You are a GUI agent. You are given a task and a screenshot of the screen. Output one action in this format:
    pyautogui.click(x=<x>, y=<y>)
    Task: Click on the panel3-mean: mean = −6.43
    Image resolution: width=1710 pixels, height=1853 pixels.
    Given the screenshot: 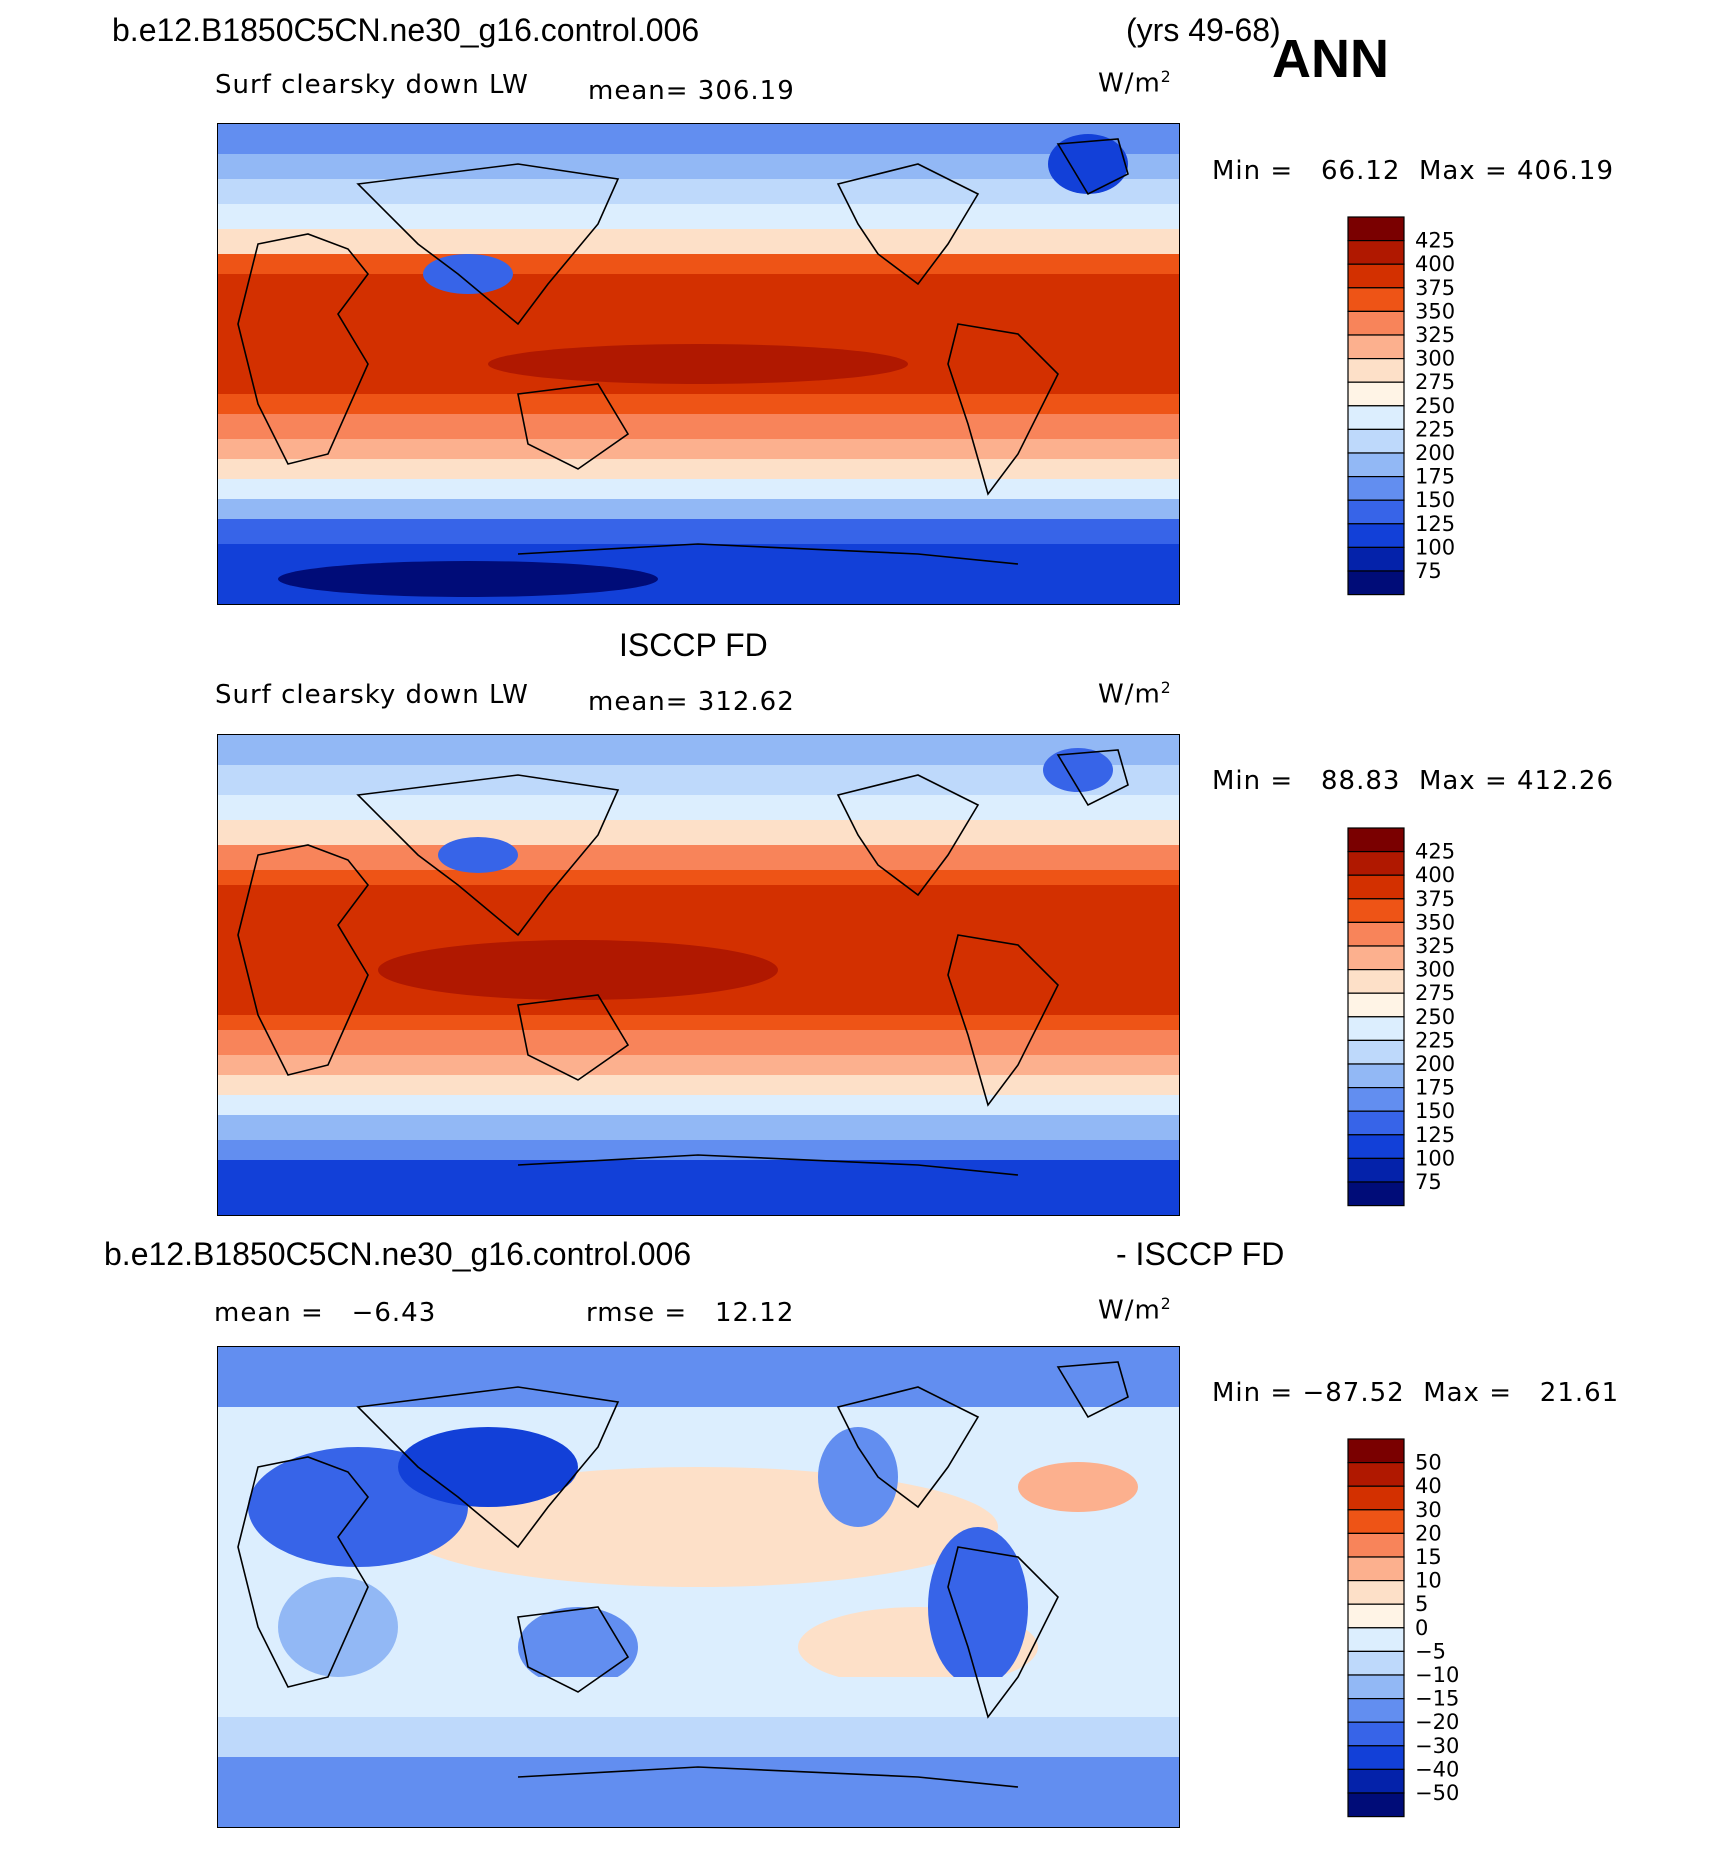 What is the action you would take?
    pyautogui.click(x=325, y=1313)
    